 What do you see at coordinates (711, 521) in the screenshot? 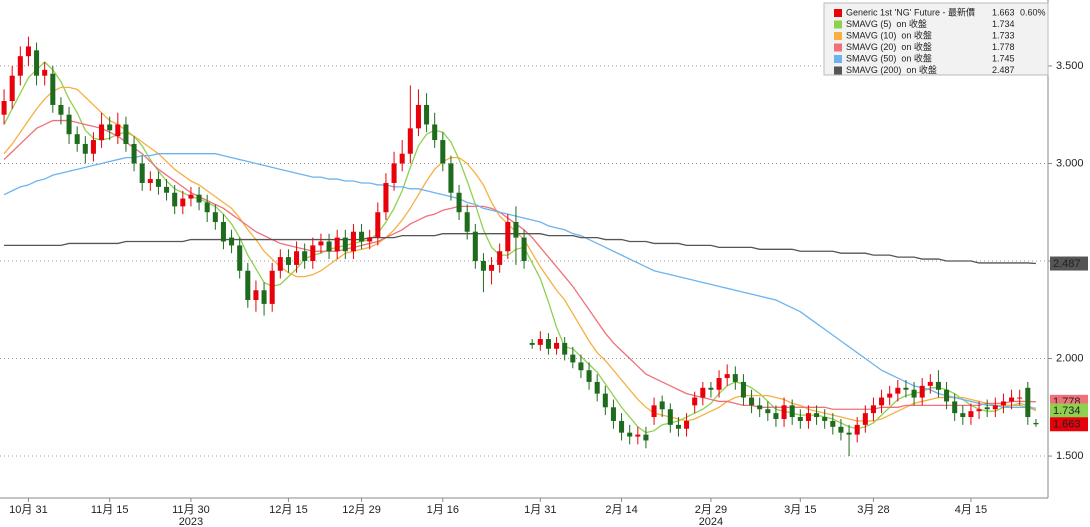
I see `year-label: 2024` at bounding box center [711, 521].